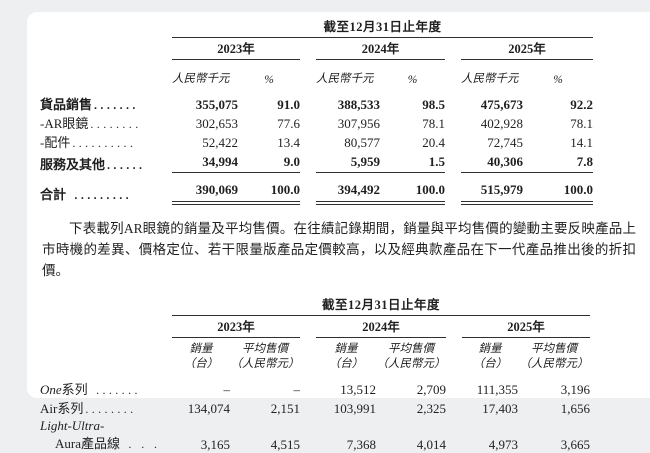 The height and width of the screenshot is (453, 650). I want to click on cell: 307,956, so click(358, 123).